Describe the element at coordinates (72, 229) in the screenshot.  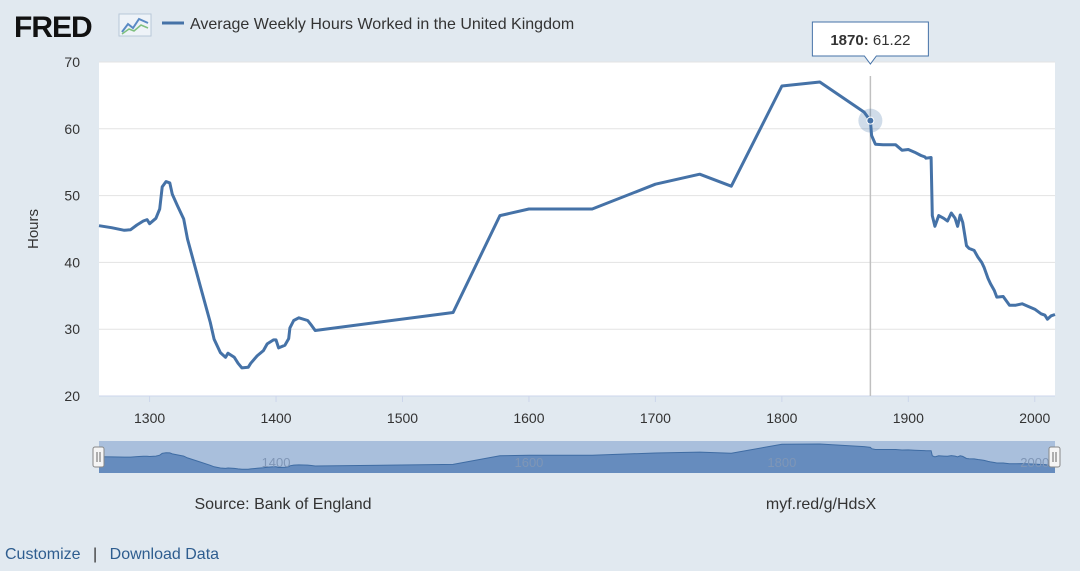
I see `y-axis: 20 30 40 50 60 70` at that location.